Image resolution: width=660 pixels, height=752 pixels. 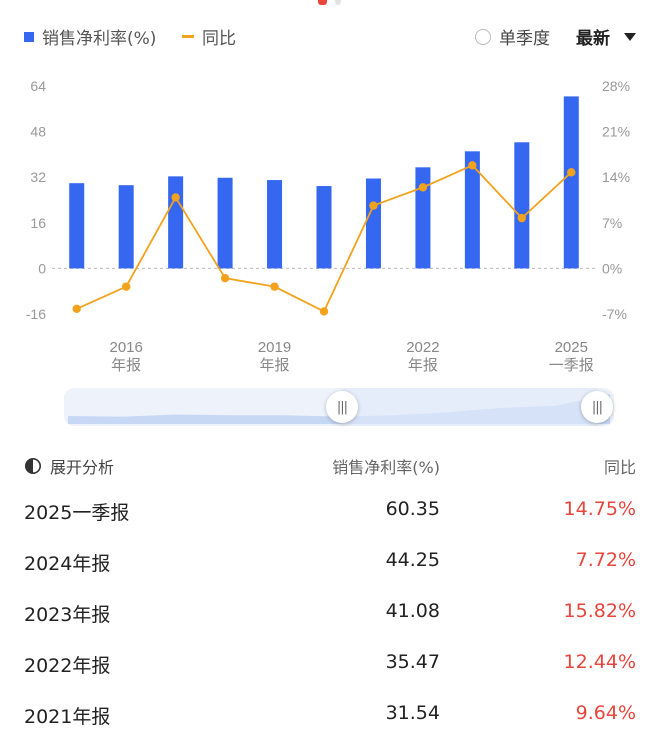 What do you see at coordinates (412, 662) in the screenshot?
I see `row-value: 35.47` at bounding box center [412, 662].